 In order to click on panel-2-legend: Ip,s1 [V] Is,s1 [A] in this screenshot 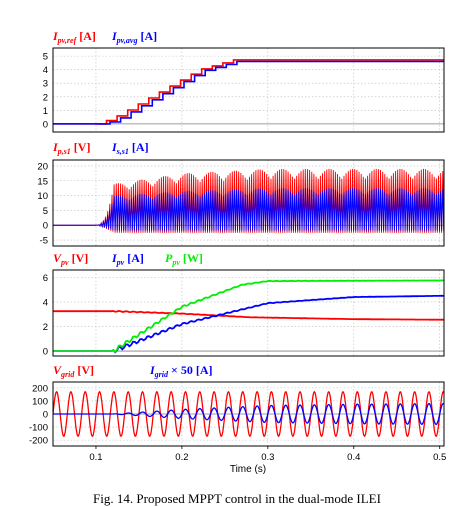, I will do `click(100, 148)`.